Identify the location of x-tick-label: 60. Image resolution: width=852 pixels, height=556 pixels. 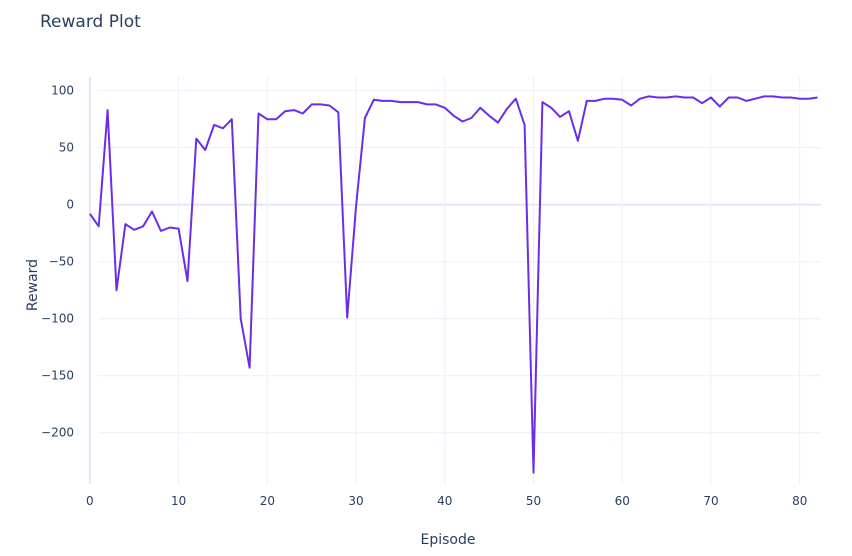
(622, 501).